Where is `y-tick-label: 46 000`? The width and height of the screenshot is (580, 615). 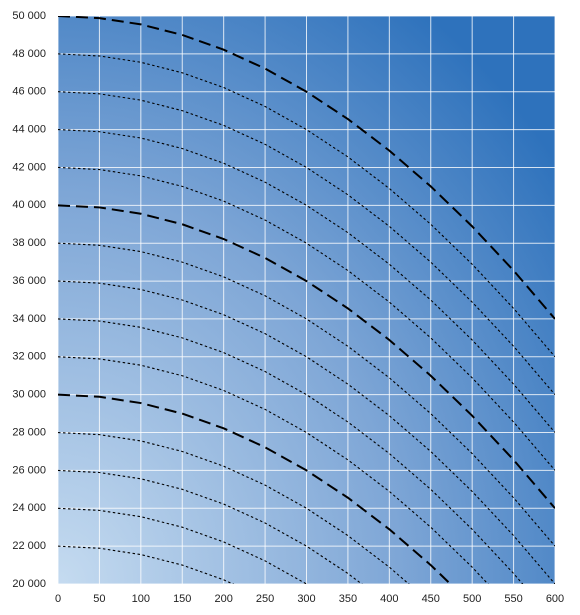 y-tick-label: 46 000 is located at coordinates (29, 92).